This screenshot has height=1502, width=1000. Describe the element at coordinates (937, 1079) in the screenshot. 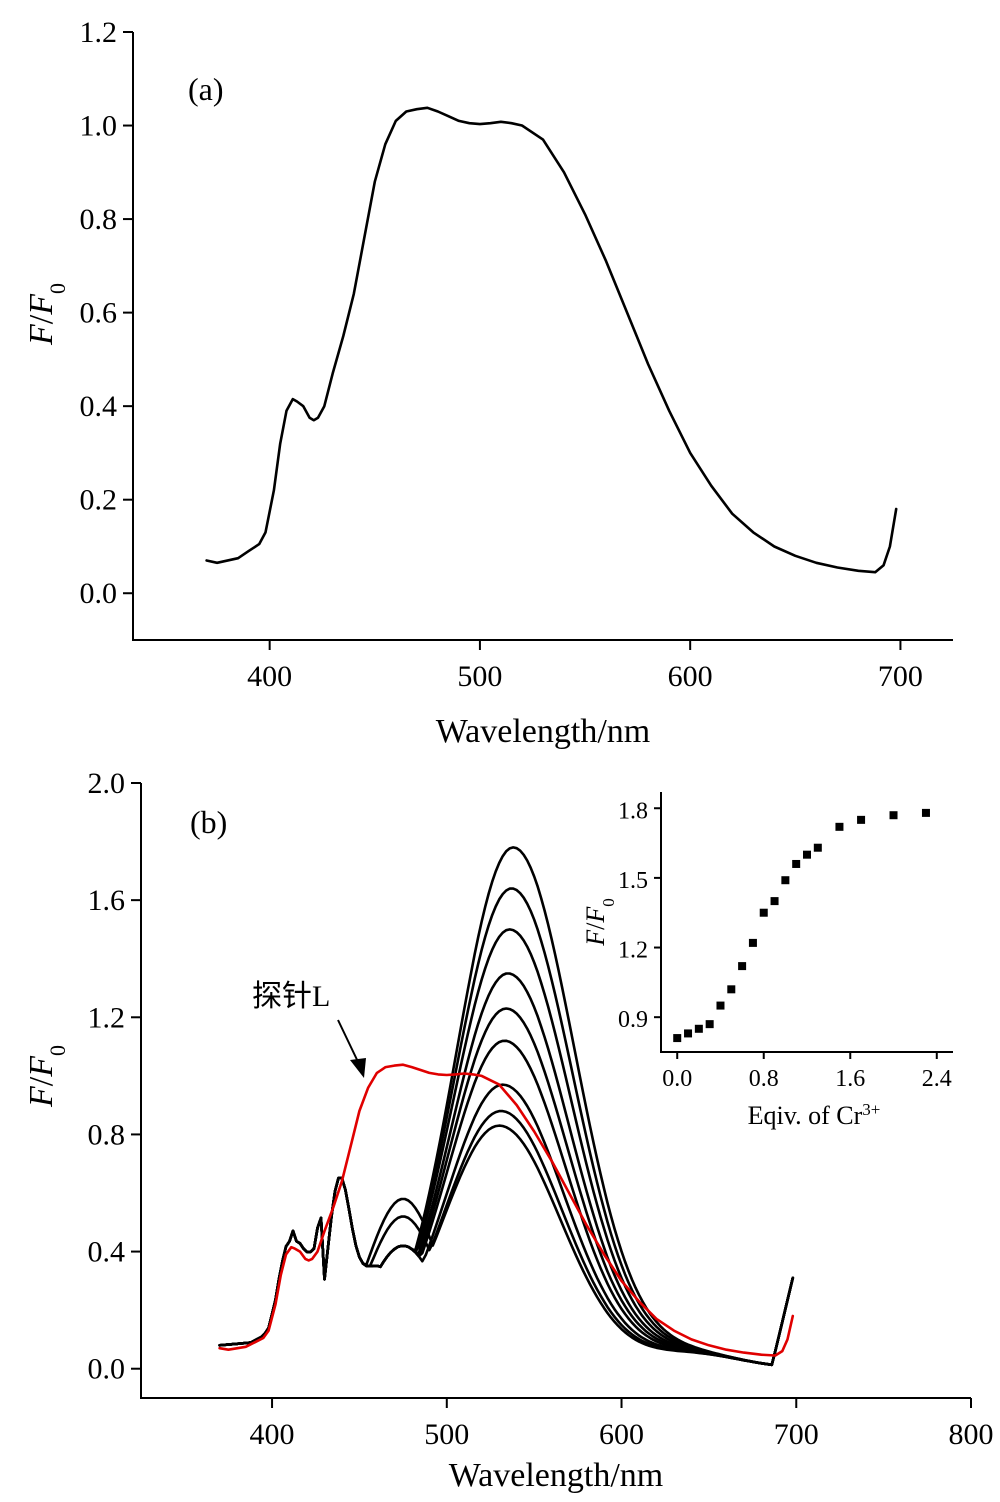

I see `inset-x-tick-label: 2.4` at that location.